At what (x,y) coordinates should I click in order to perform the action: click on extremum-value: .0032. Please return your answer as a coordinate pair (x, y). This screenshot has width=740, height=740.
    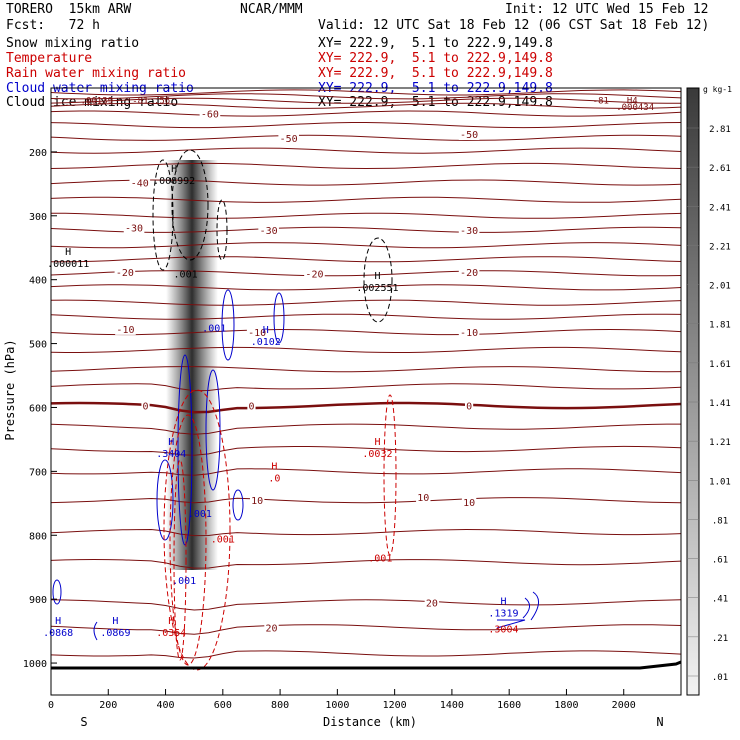
    Looking at the image, I should click on (377, 454).